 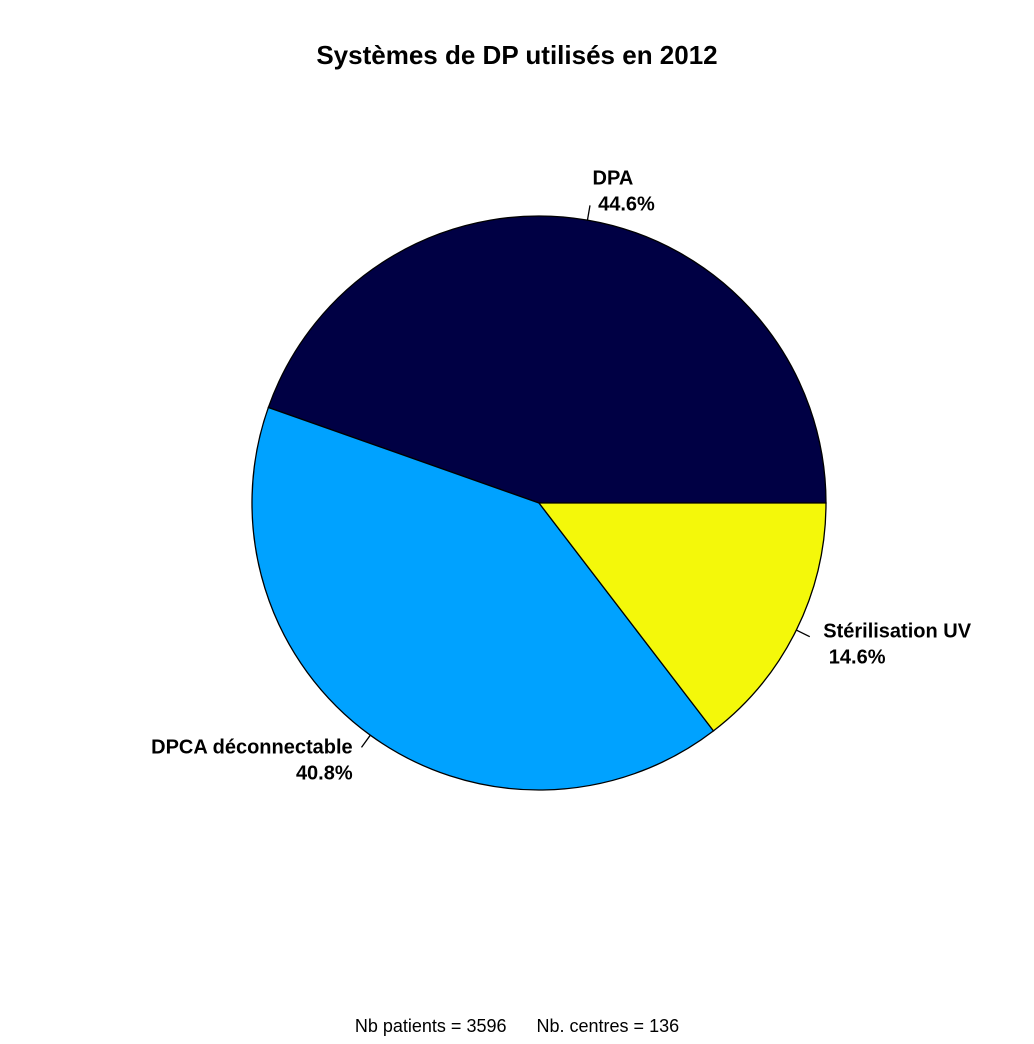 I want to click on pie-label-1: DPCA déconnectable 40.8%, so click(x=252, y=760).